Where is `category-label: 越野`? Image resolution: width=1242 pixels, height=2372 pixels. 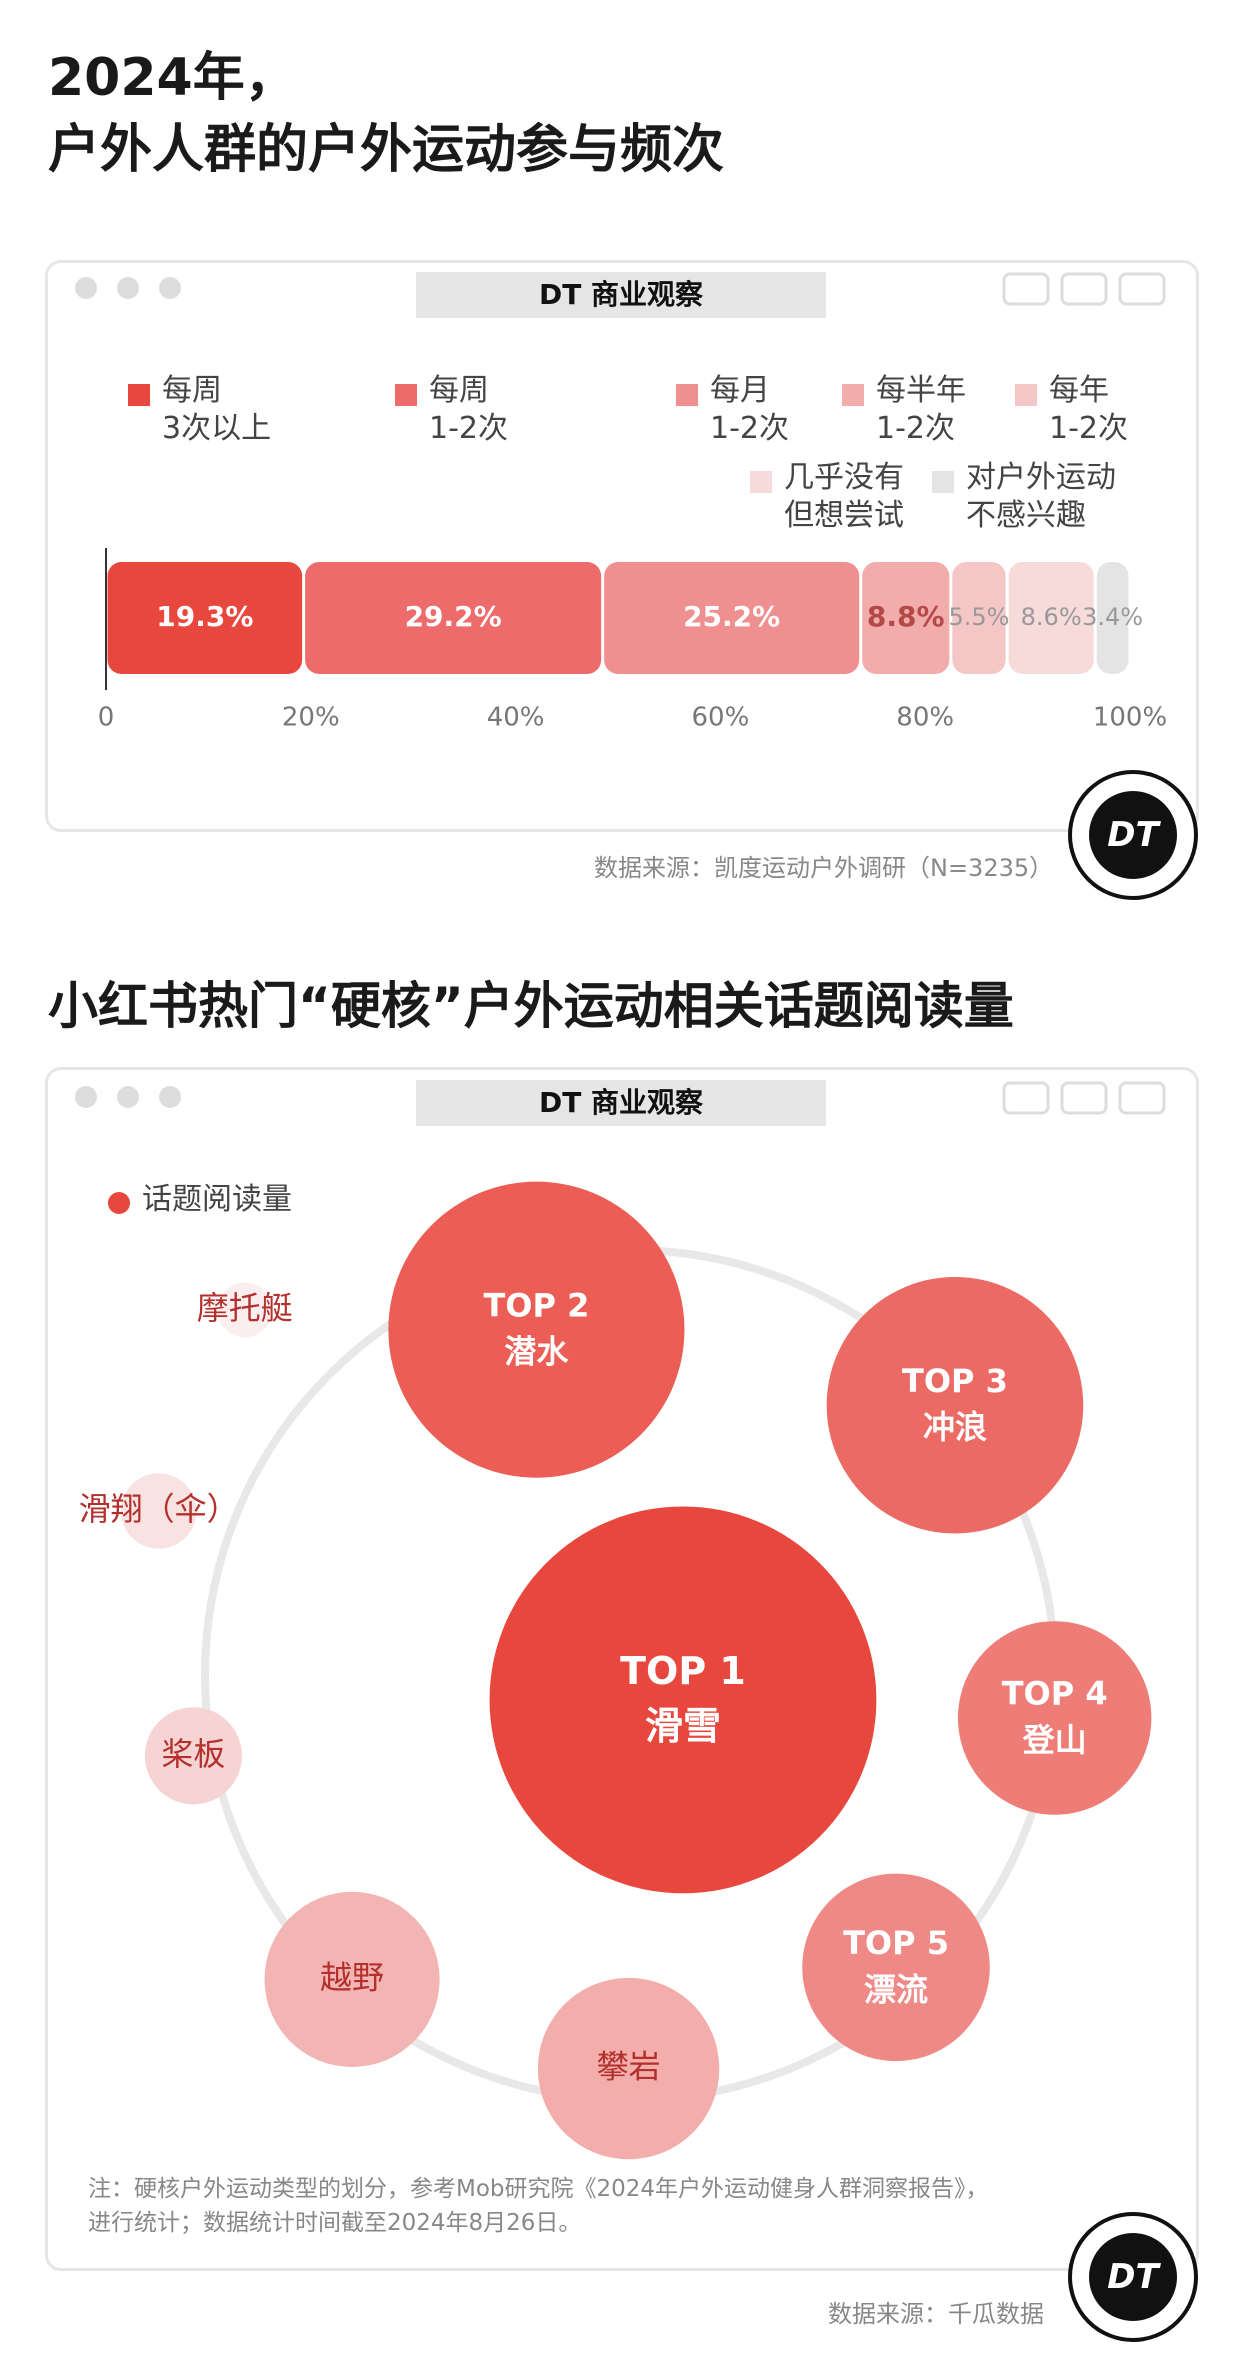 category-label: 越野 is located at coordinates (352, 1977).